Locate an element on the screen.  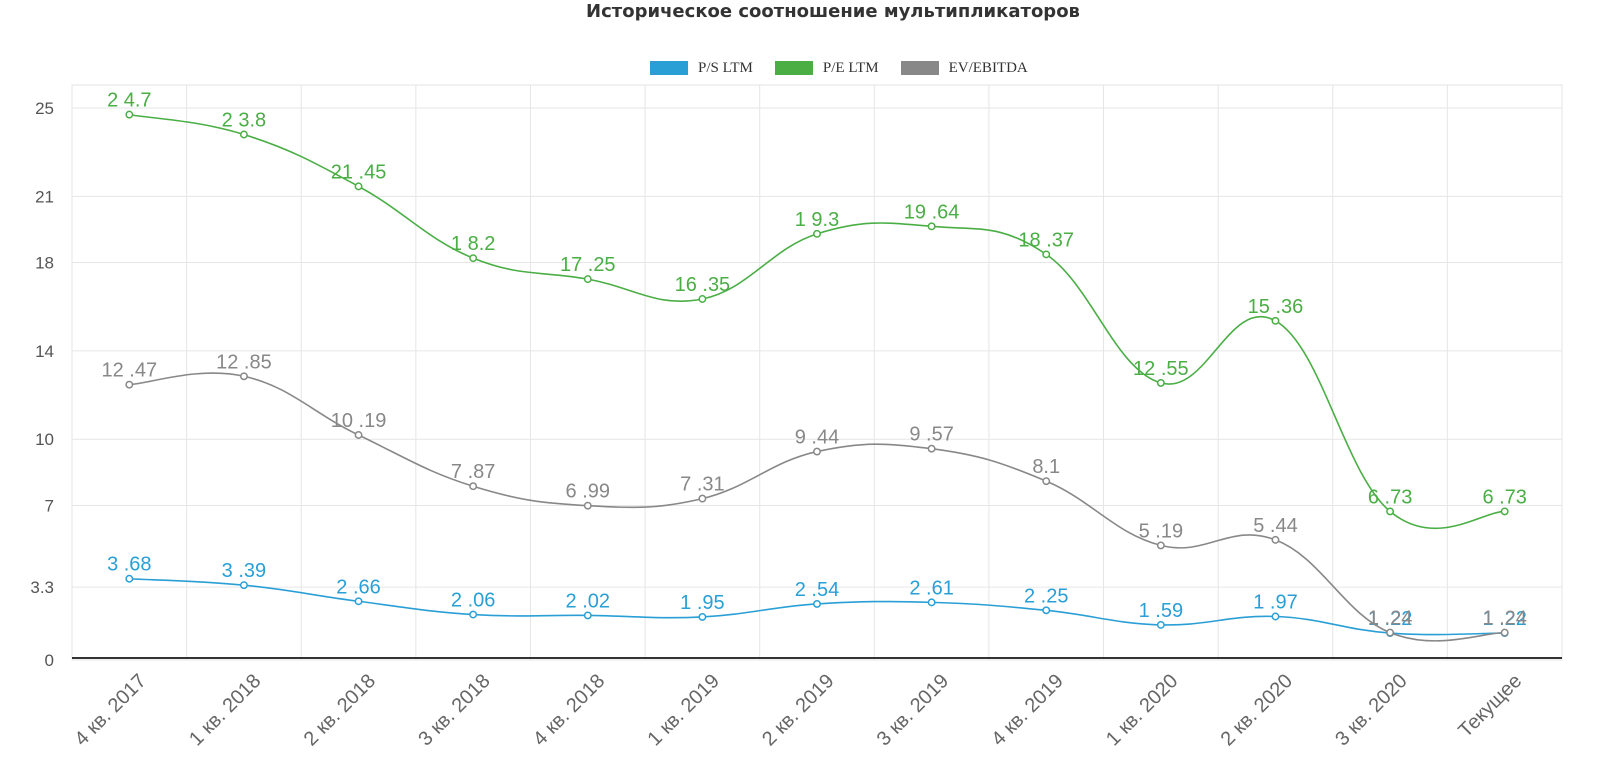
x-tick-label: 2 кв. 2019 is located at coordinates (798, 710).